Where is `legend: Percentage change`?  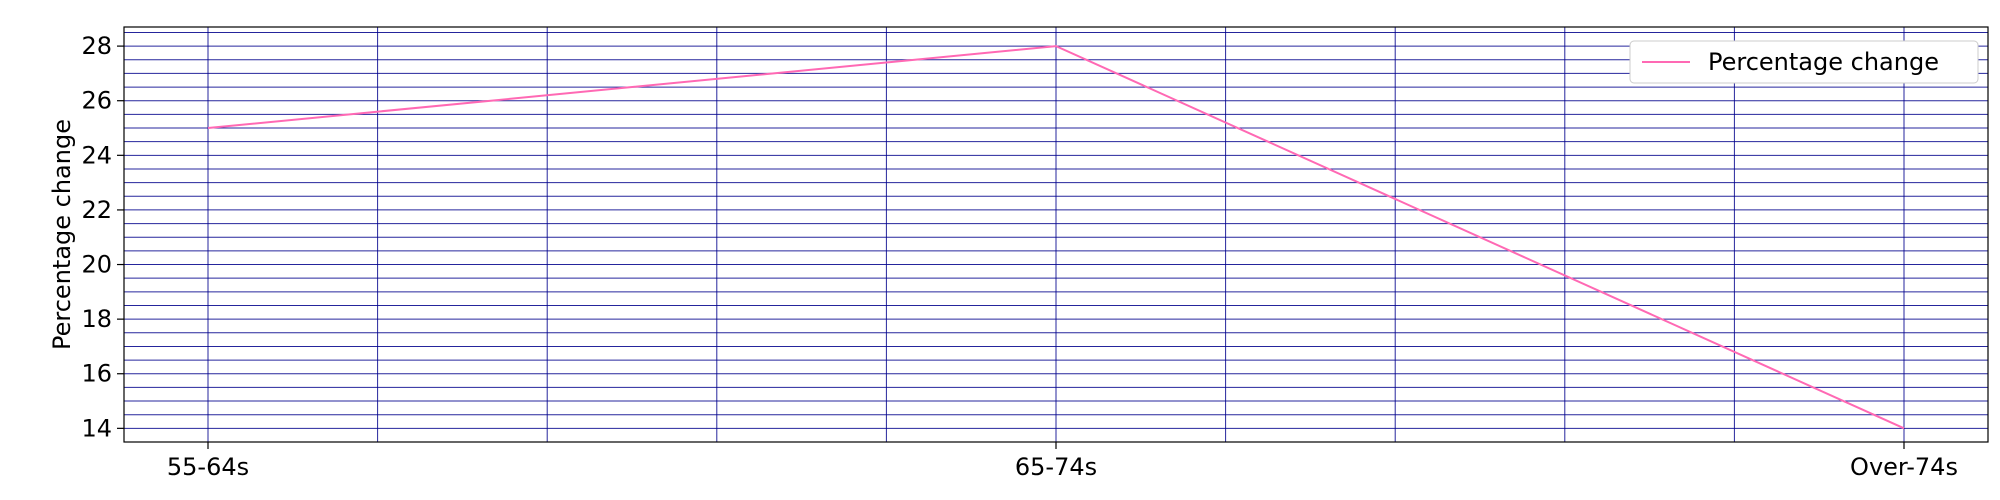
legend: Percentage change is located at coordinates (1804, 62).